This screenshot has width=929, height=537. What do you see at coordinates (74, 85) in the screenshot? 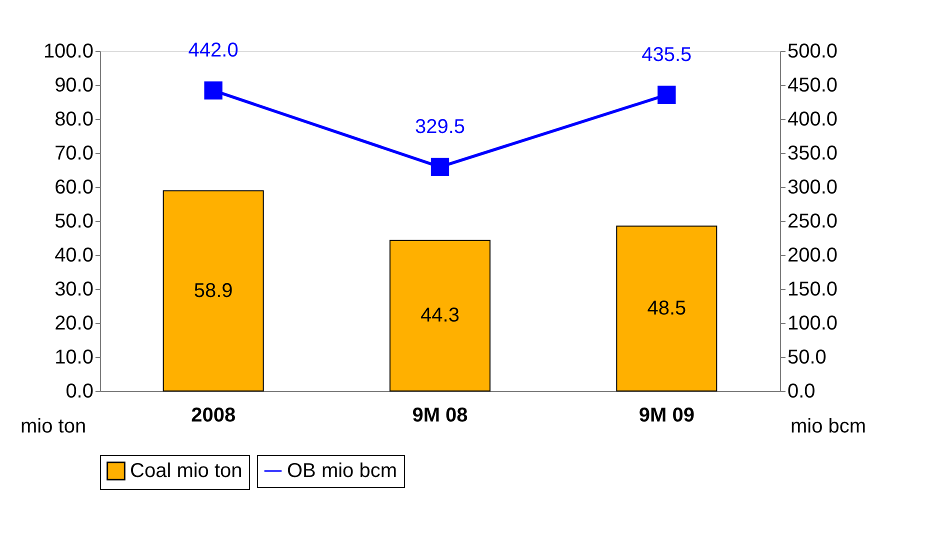
I see `y-tick-label: 90.0` at bounding box center [74, 85].